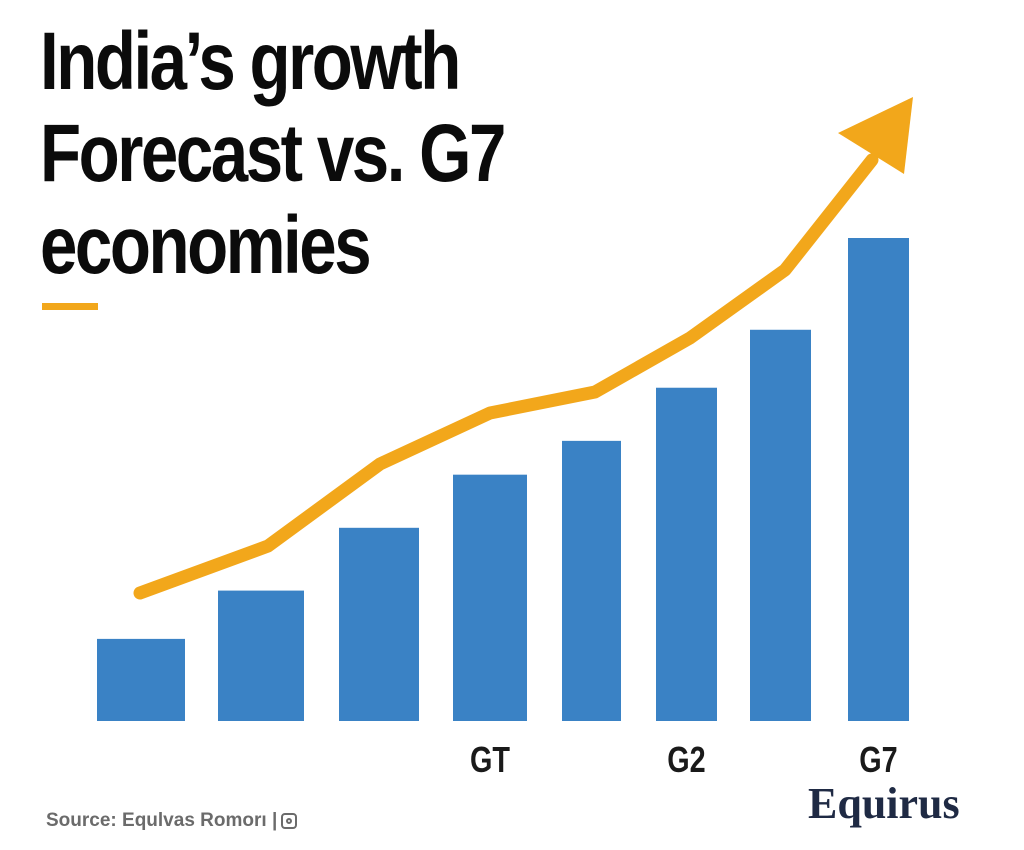 This screenshot has width=1024, height=850. What do you see at coordinates (884, 803) in the screenshot?
I see `equirus-logo: Equirus` at bounding box center [884, 803].